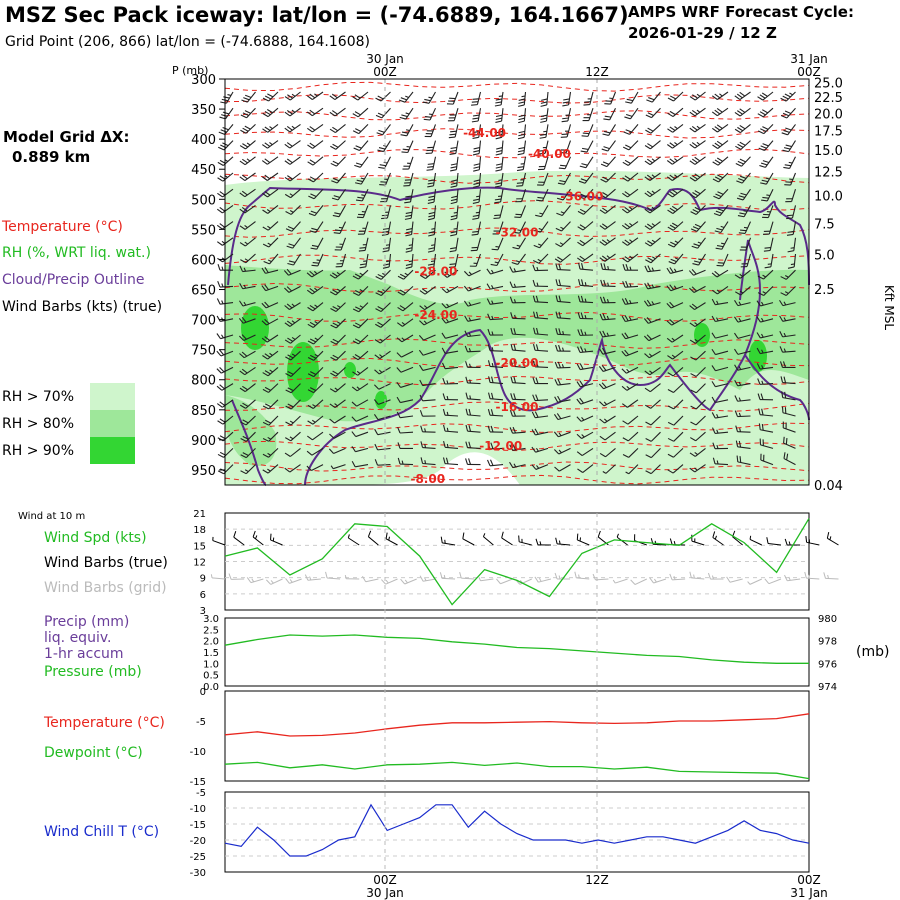 The height and width of the screenshot is (900, 900). Describe the element at coordinates (198, 737) in the screenshot. I see `temperature-axis: 0-5-10-15` at that location.